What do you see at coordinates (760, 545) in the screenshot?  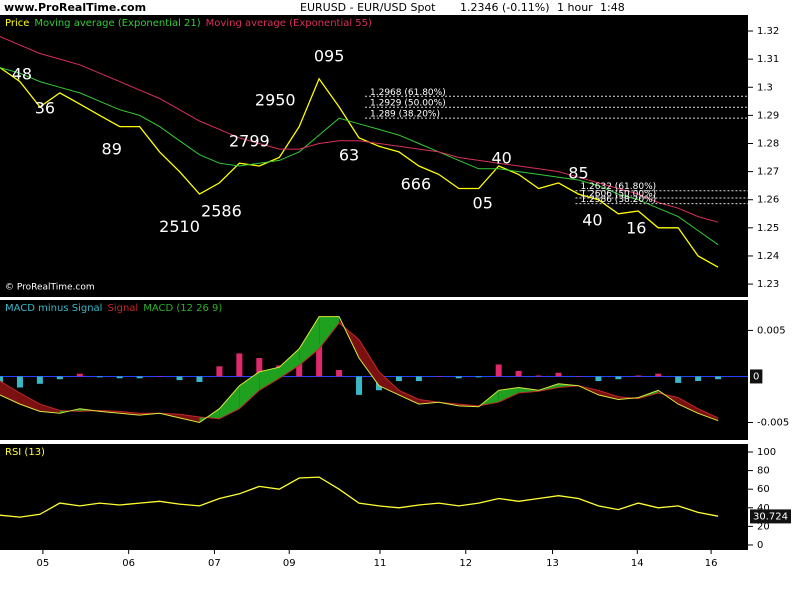 I see `y-tick-label: 0` at bounding box center [760, 545].